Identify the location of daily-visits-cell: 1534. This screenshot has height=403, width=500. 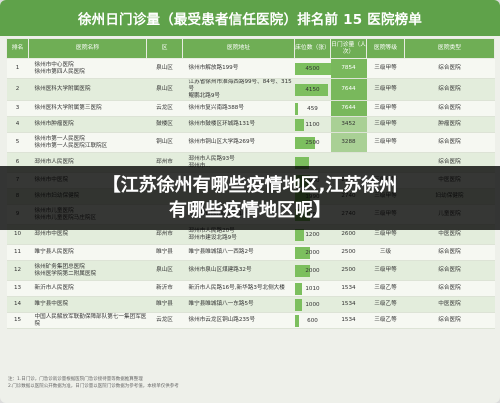
(348, 304).